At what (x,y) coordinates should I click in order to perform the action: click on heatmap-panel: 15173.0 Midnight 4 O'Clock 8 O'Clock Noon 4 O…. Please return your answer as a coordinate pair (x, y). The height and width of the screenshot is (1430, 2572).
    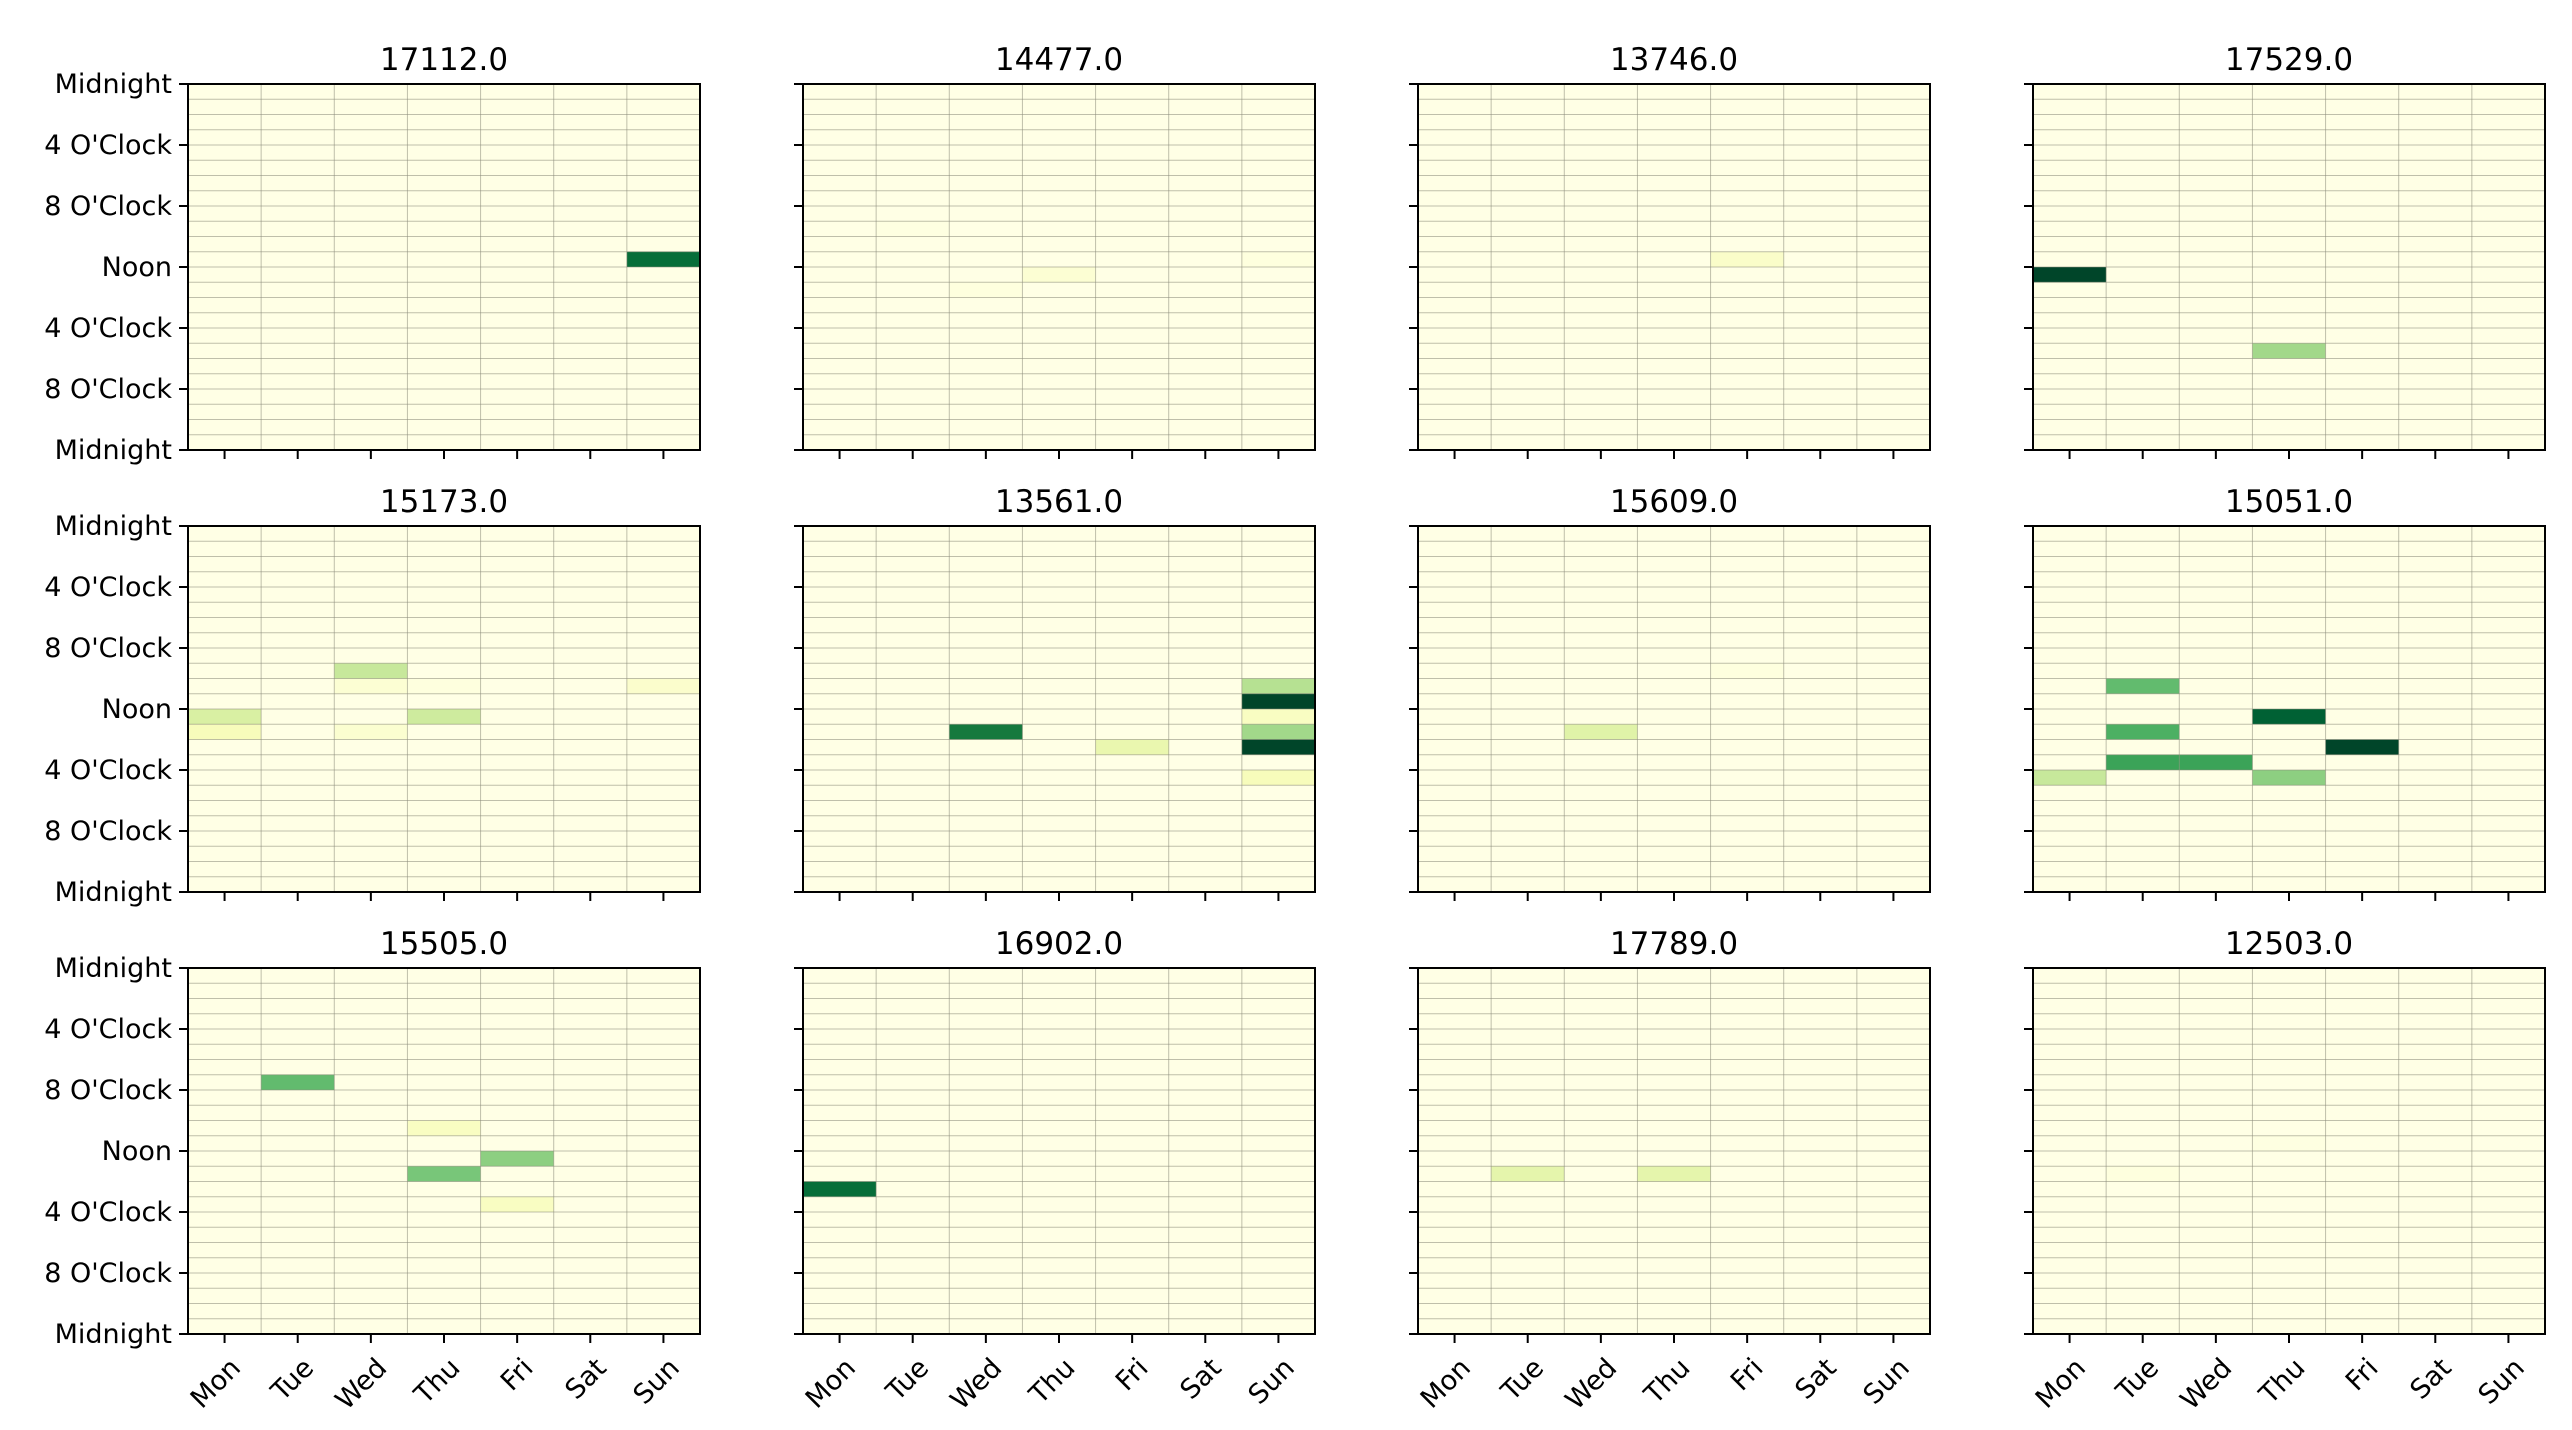
    Looking at the image, I should click on (372, 696).